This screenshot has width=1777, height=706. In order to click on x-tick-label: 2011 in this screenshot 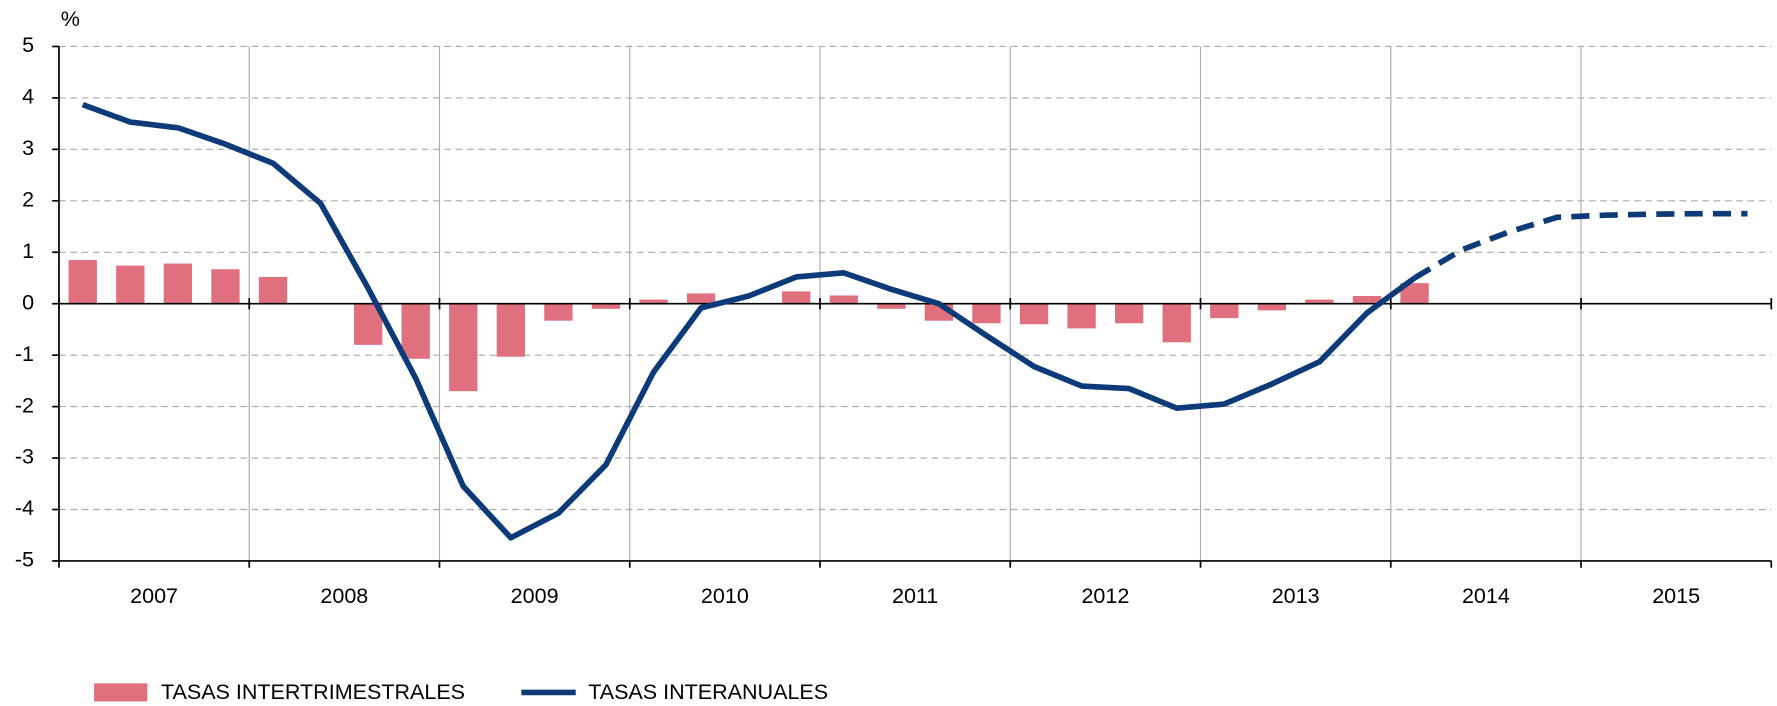, I will do `click(915, 596)`.